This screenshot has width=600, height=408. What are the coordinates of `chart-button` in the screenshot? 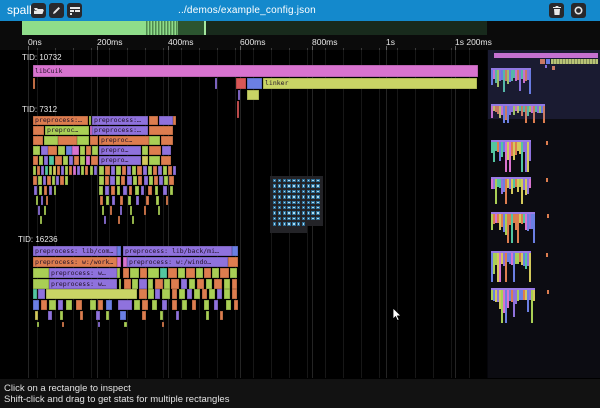 It's located at (74, 10).